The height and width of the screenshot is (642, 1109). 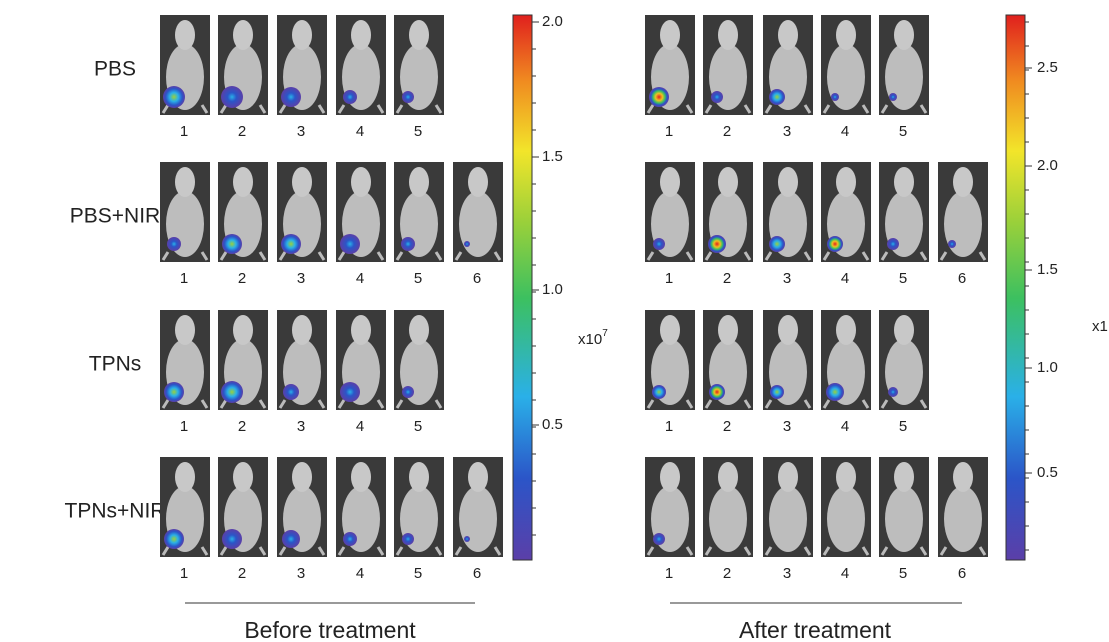 I want to click on tick-label: 0.5, so click(x=1047, y=472).